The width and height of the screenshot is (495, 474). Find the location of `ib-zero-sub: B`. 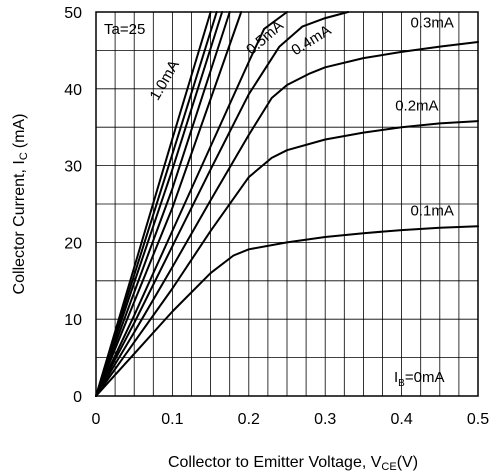

ib-zero-sub: B is located at coordinates (401, 383).